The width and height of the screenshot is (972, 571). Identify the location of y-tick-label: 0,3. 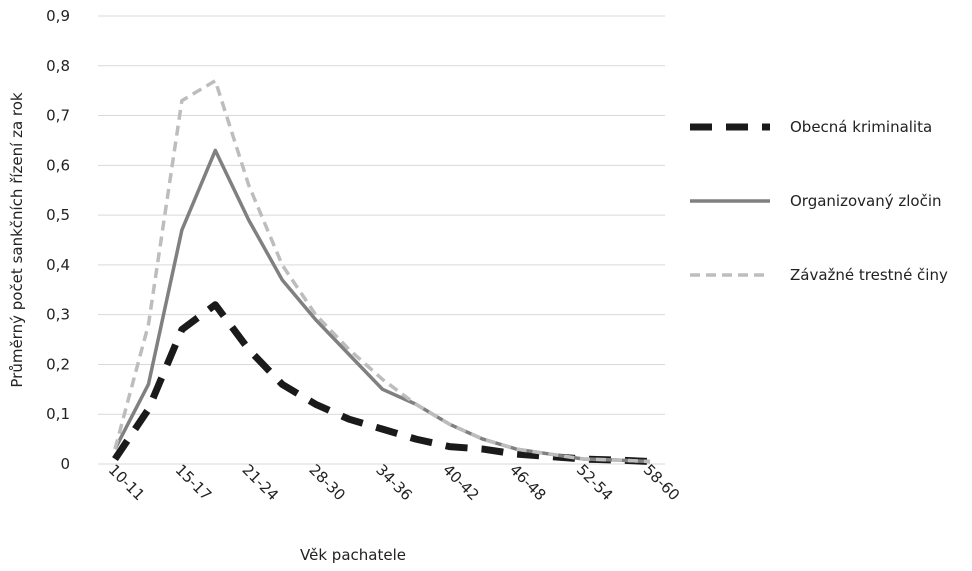
(58, 315).